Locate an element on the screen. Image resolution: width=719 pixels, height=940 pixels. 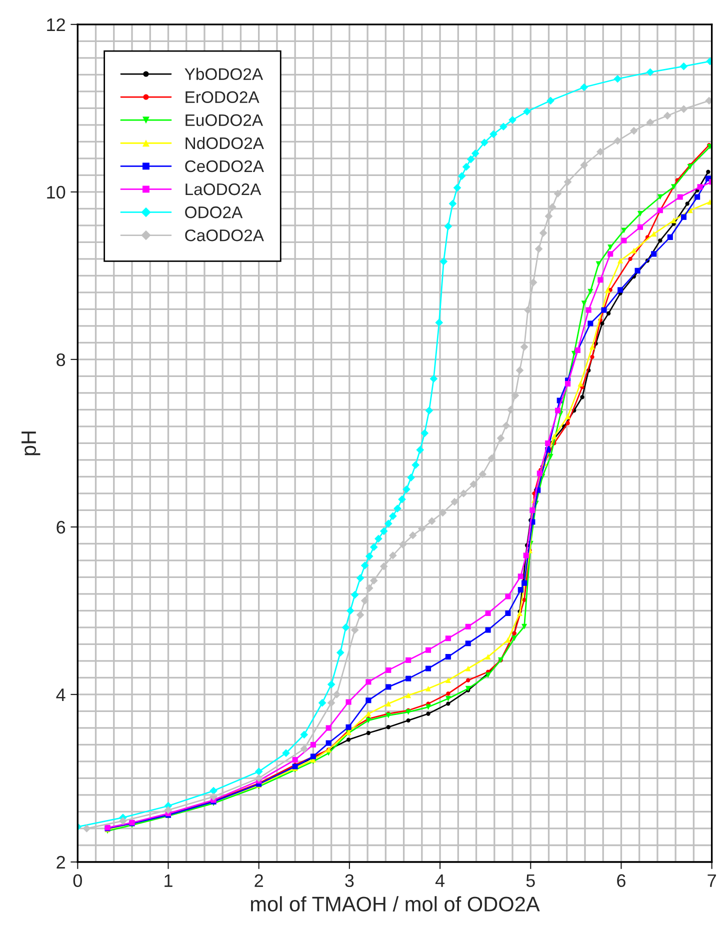
y-tick-label: 10 is located at coordinates (56, 192).